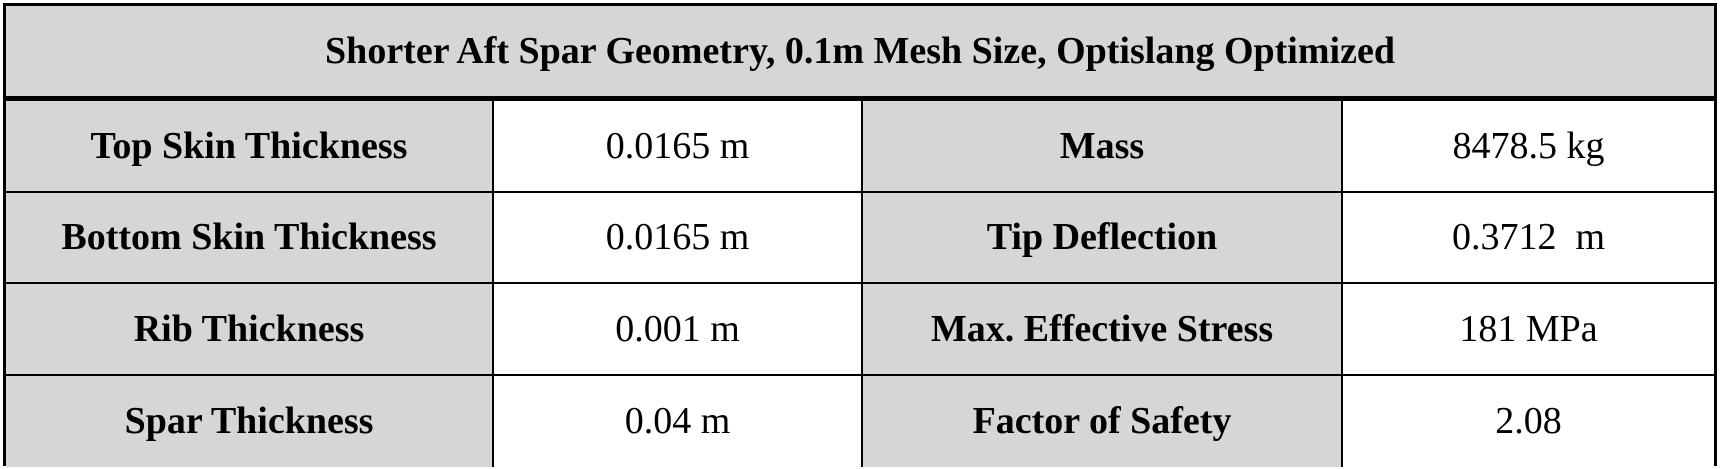 Image resolution: width=1720 pixels, height=469 pixels. What do you see at coordinates (250, 238) in the screenshot?
I see `label-bottom-skin-thickness: Bottom Skin Thickness` at bounding box center [250, 238].